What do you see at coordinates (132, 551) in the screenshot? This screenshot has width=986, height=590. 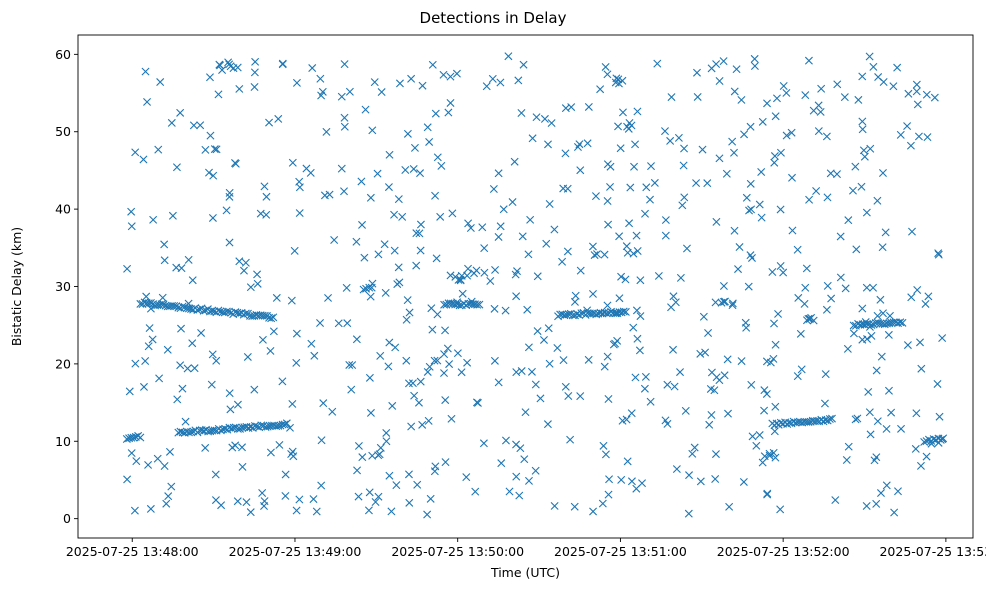 I see `x-tick-label: 2025-07-25 13:48:00` at bounding box center [132, 551].